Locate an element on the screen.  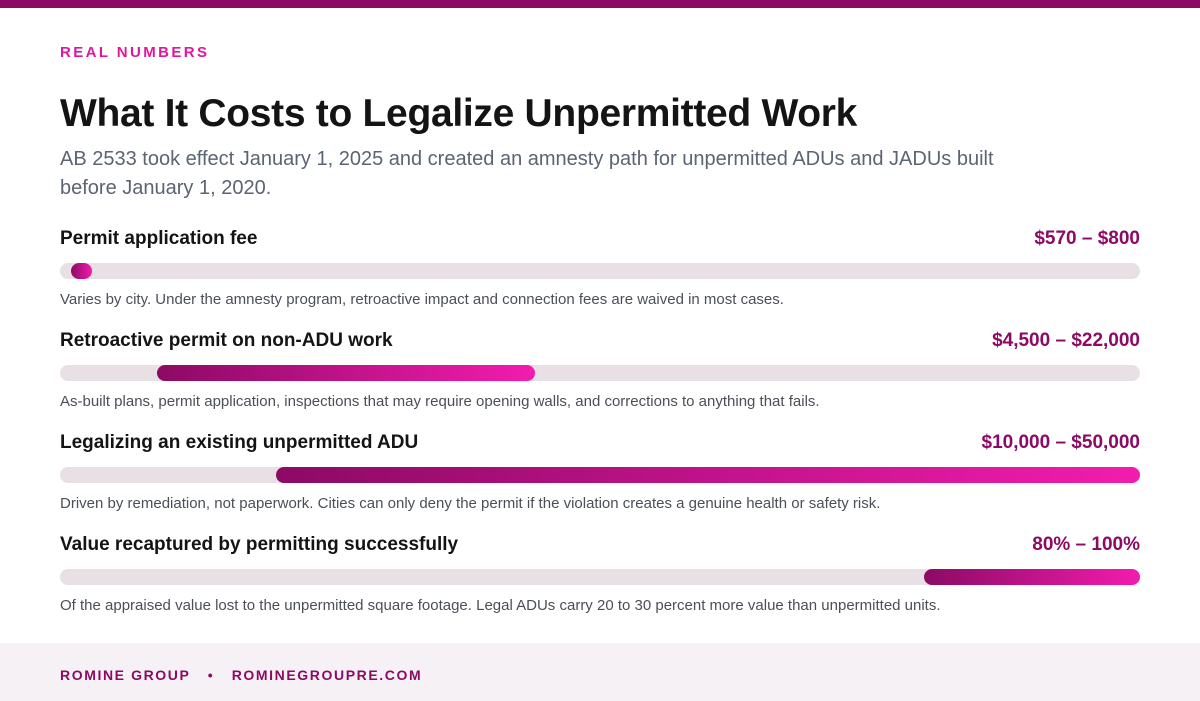
row-label: Permit application fee is located at coordinates (159, 238).